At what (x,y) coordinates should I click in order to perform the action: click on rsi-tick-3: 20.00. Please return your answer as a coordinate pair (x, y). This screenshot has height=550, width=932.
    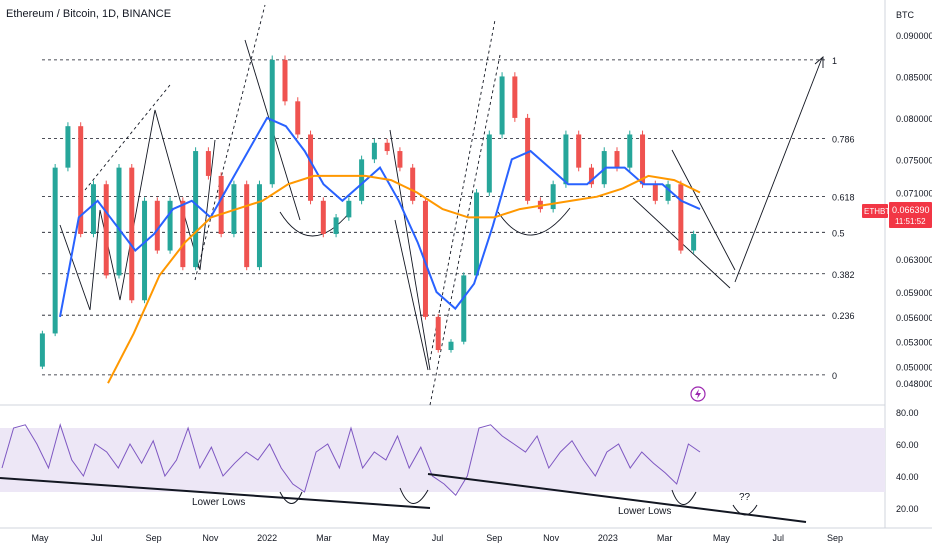
    Looking at the image, I should click on (907, 509).